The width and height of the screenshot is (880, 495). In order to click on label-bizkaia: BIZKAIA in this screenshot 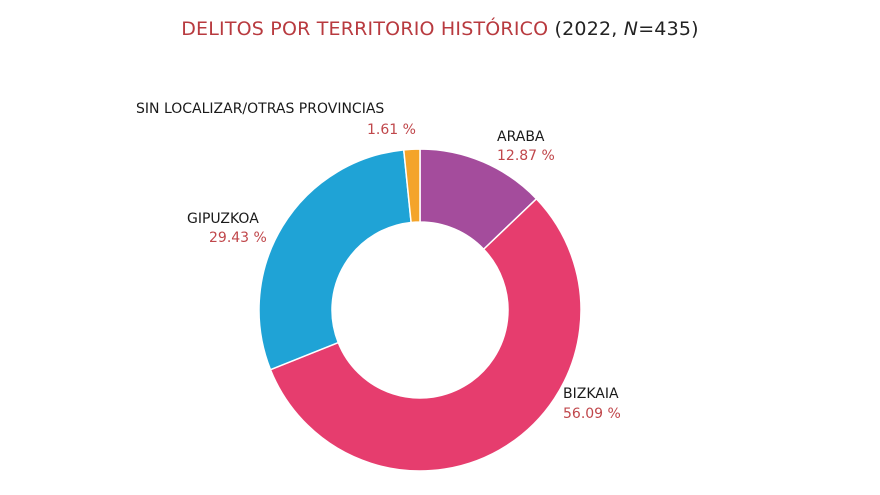, I will do `click(591, 394)`.